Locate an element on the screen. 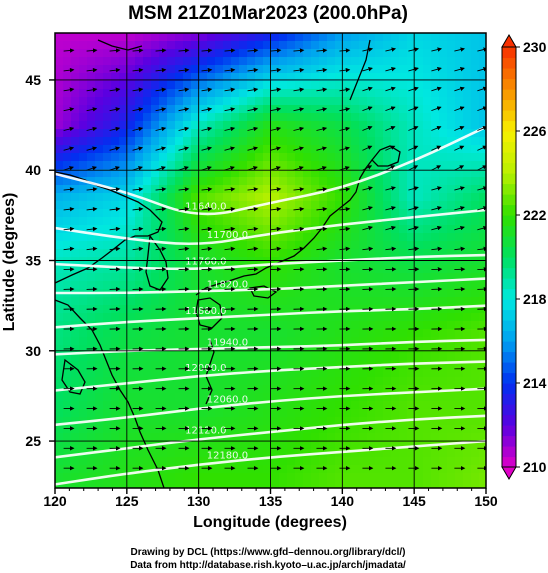 The image size is (548, 573). colorbar-segment is located at coordinates (509, 252).